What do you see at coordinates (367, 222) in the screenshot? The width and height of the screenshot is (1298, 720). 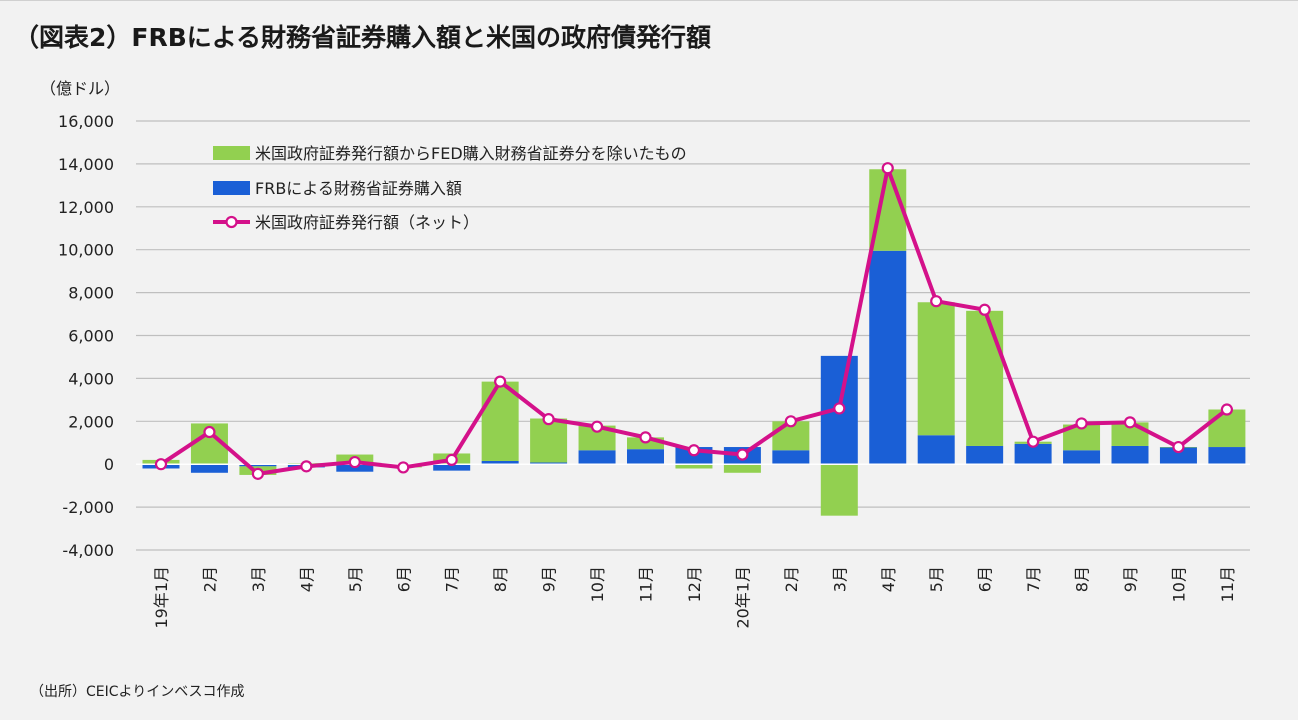 I see `legend-label: 米国政府証券発行額（ネット）` at bounding box center [367, 222].